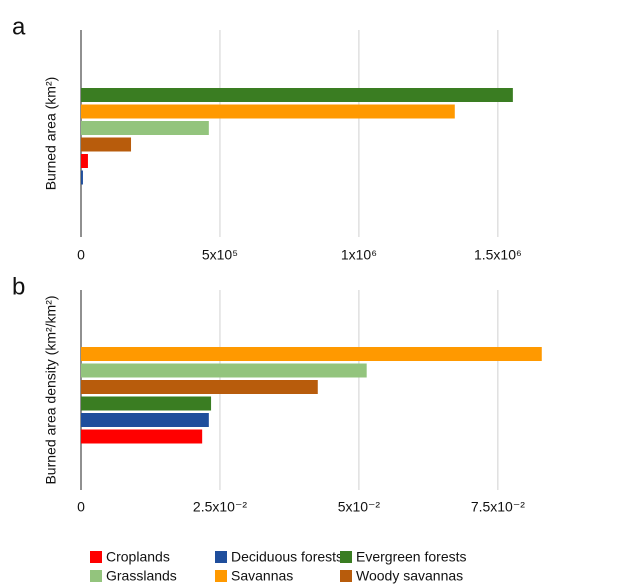 The width and height of the screenshot is (633, 588). Describe the element at coordinates (287, 557) in the screenshot. I see `legend-label: Deciduous forests` at that location.